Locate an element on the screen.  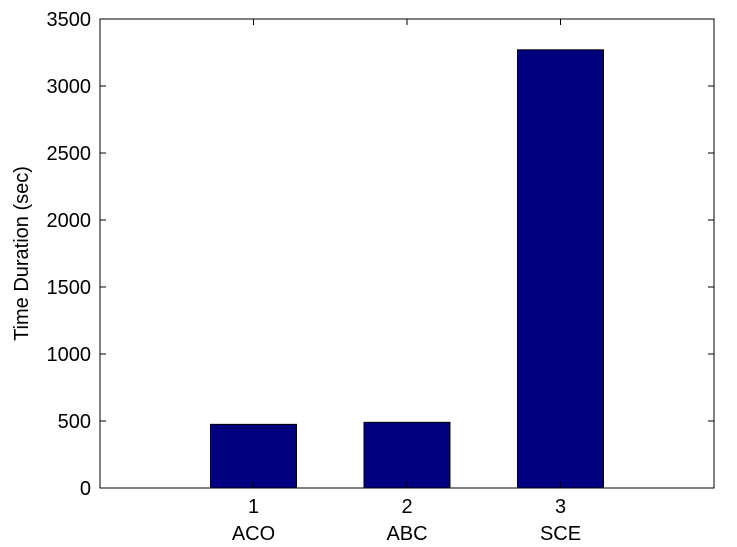
x-category-name: SCE is located at coordinates (560, 534).